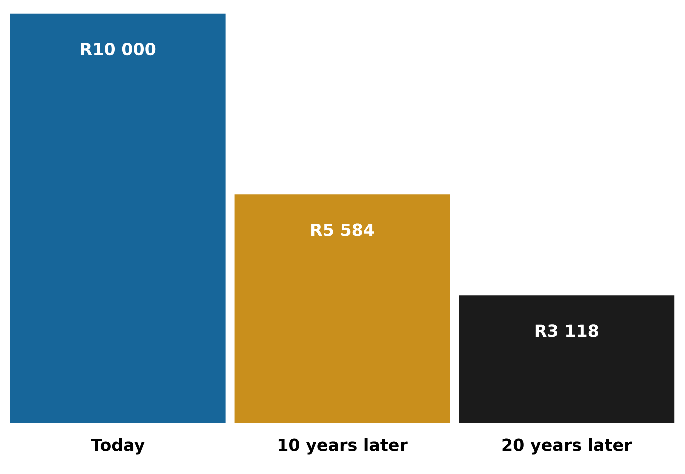 Image resolution: width=685 pixels, height=474 pixels. I want to click on x-tick-label: Today, so click(118, 446).